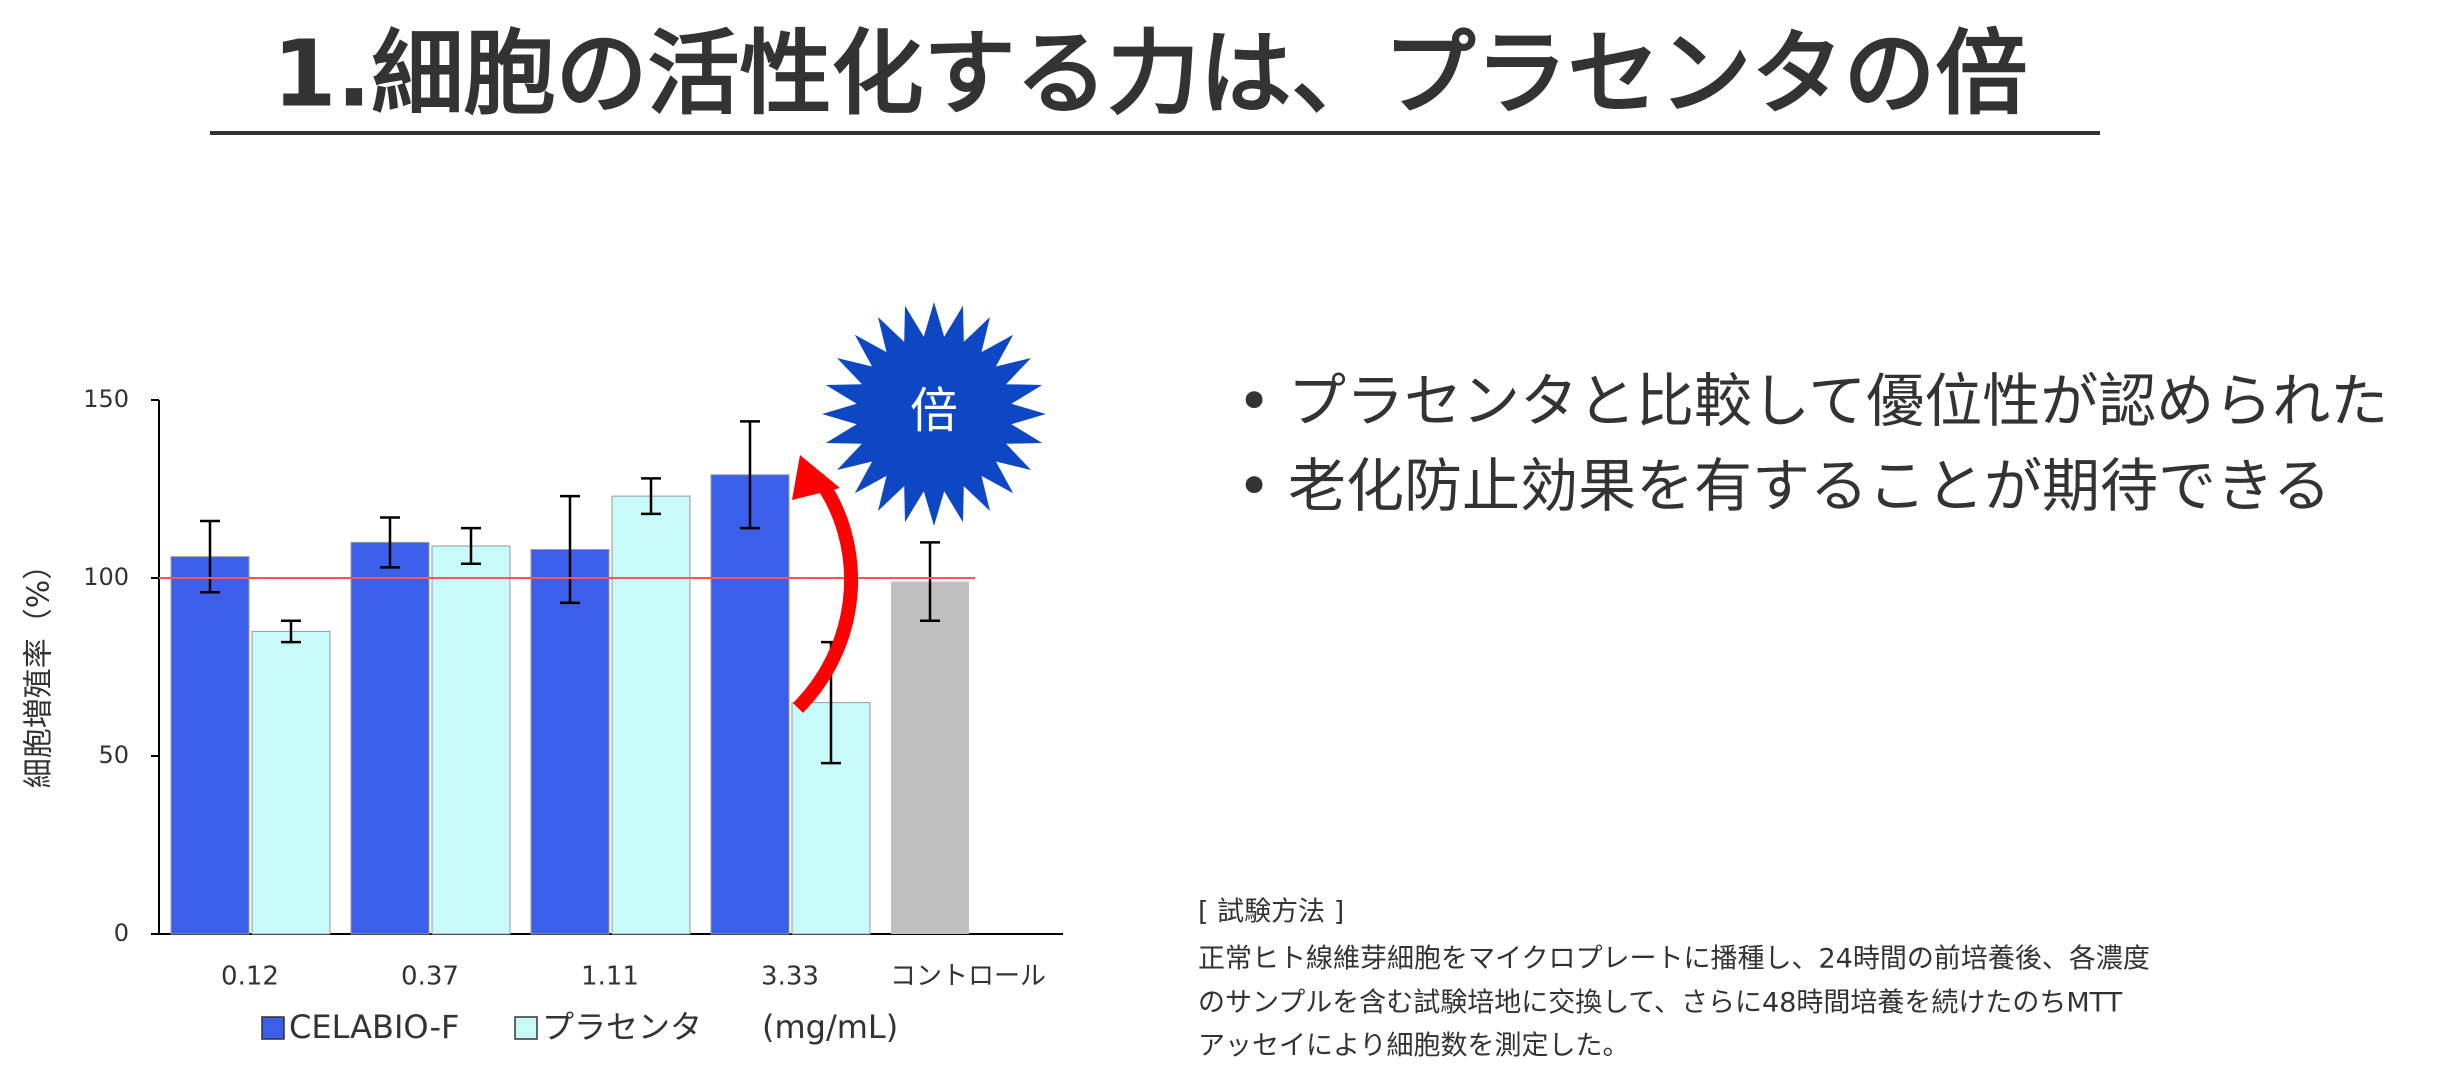 This screenshot has width=2440, height=1070. What do you see at coordinates (106, 399) in the screenshot?
I see `y-tick-label: 150` at bounding box center [106, 399].